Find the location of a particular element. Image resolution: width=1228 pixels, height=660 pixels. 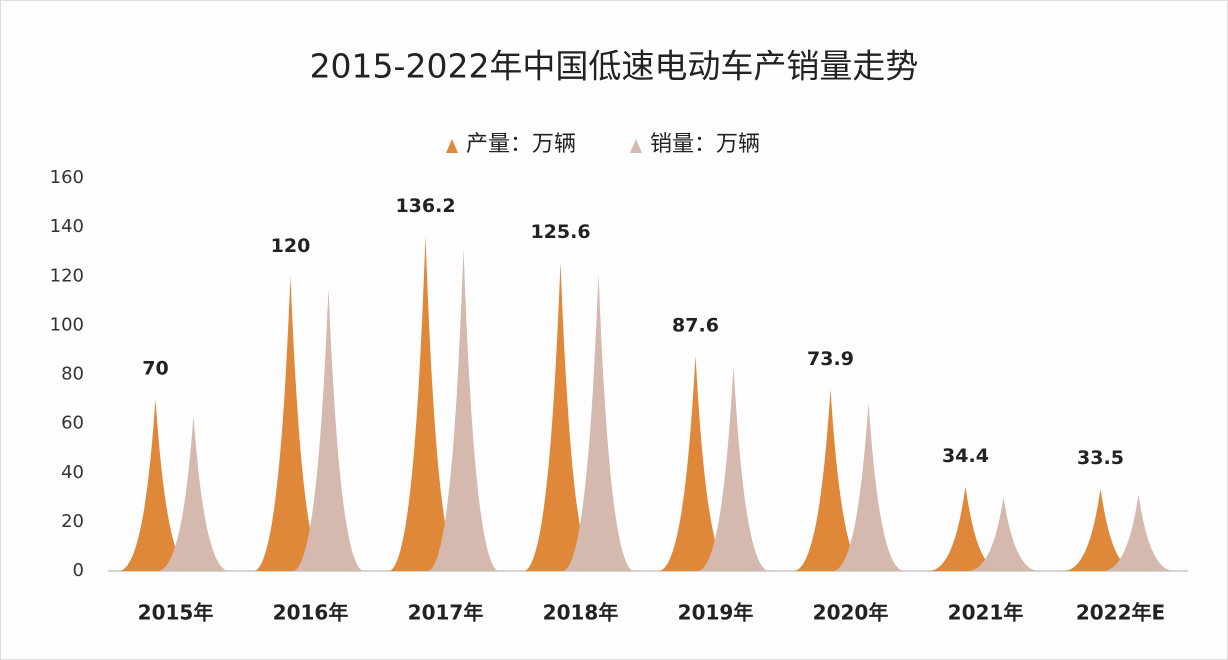

y-tick-label: 60 is located at coordinates (72, 423).